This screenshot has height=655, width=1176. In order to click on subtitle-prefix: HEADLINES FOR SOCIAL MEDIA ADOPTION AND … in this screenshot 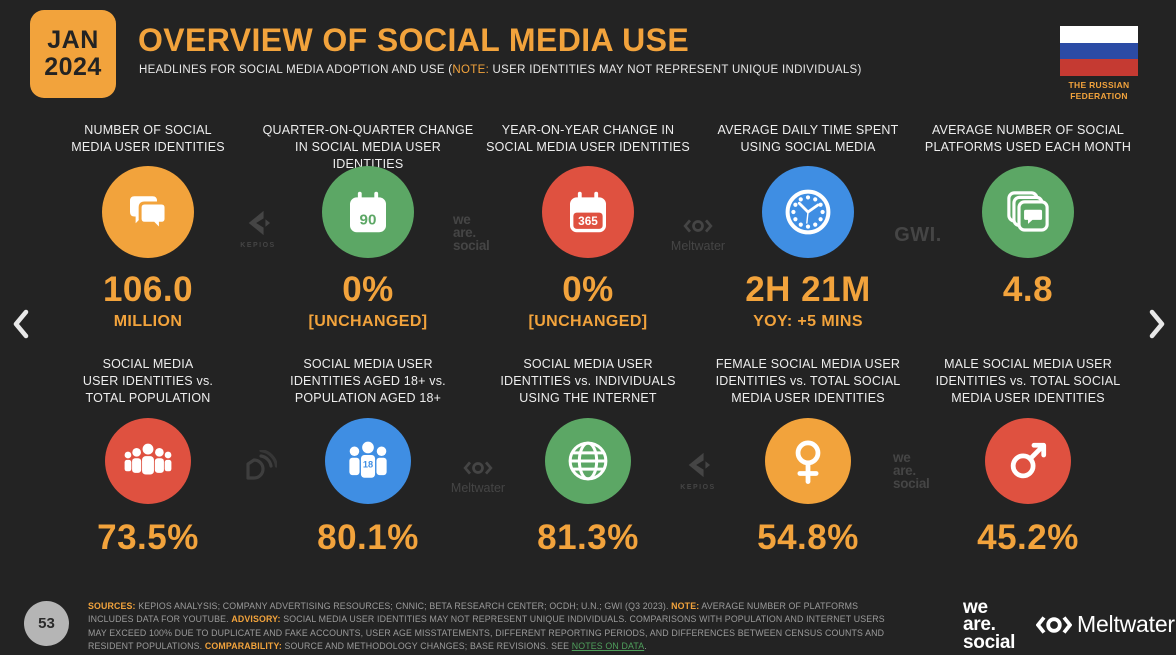, I will do `click(296, 70)`.